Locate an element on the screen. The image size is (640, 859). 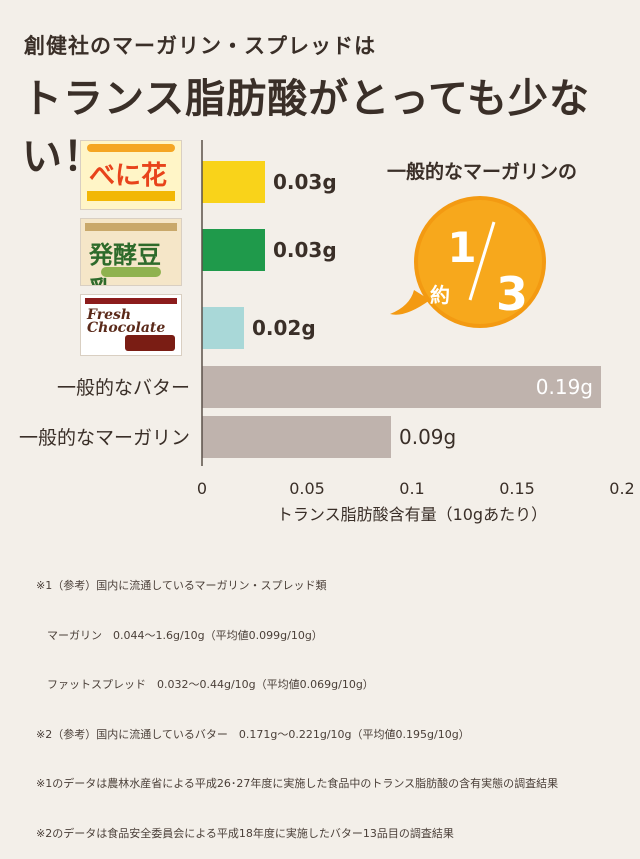
bar-value-label: 0.19g is located at coordinates (564, 387).